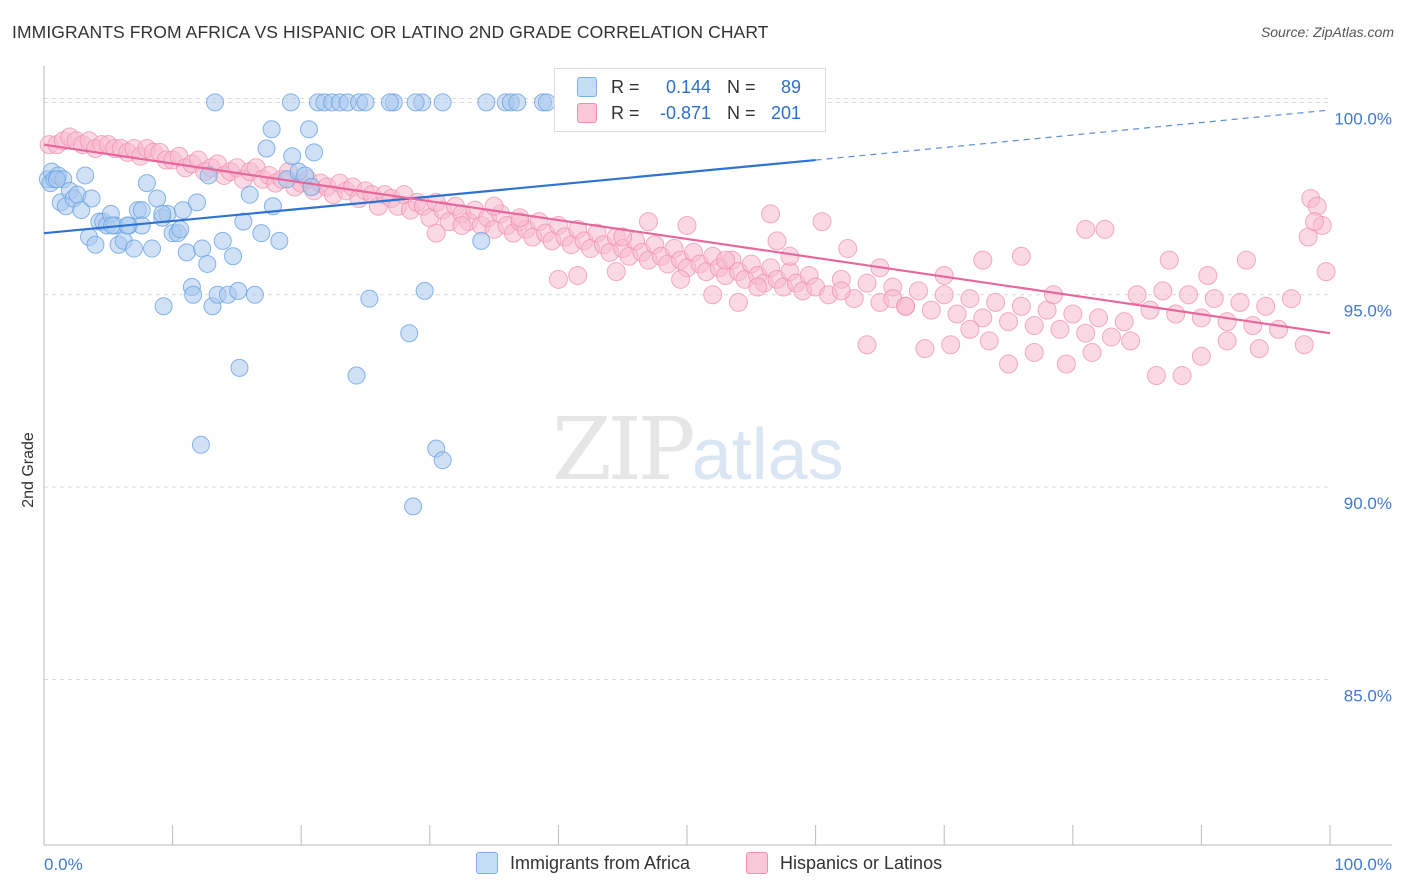 The image size is (1406, 892). Describe the element at coordinates (844, 863) in the screenshot. I see `legend-item-hispanic: Hispanics or Latinos` at that location.